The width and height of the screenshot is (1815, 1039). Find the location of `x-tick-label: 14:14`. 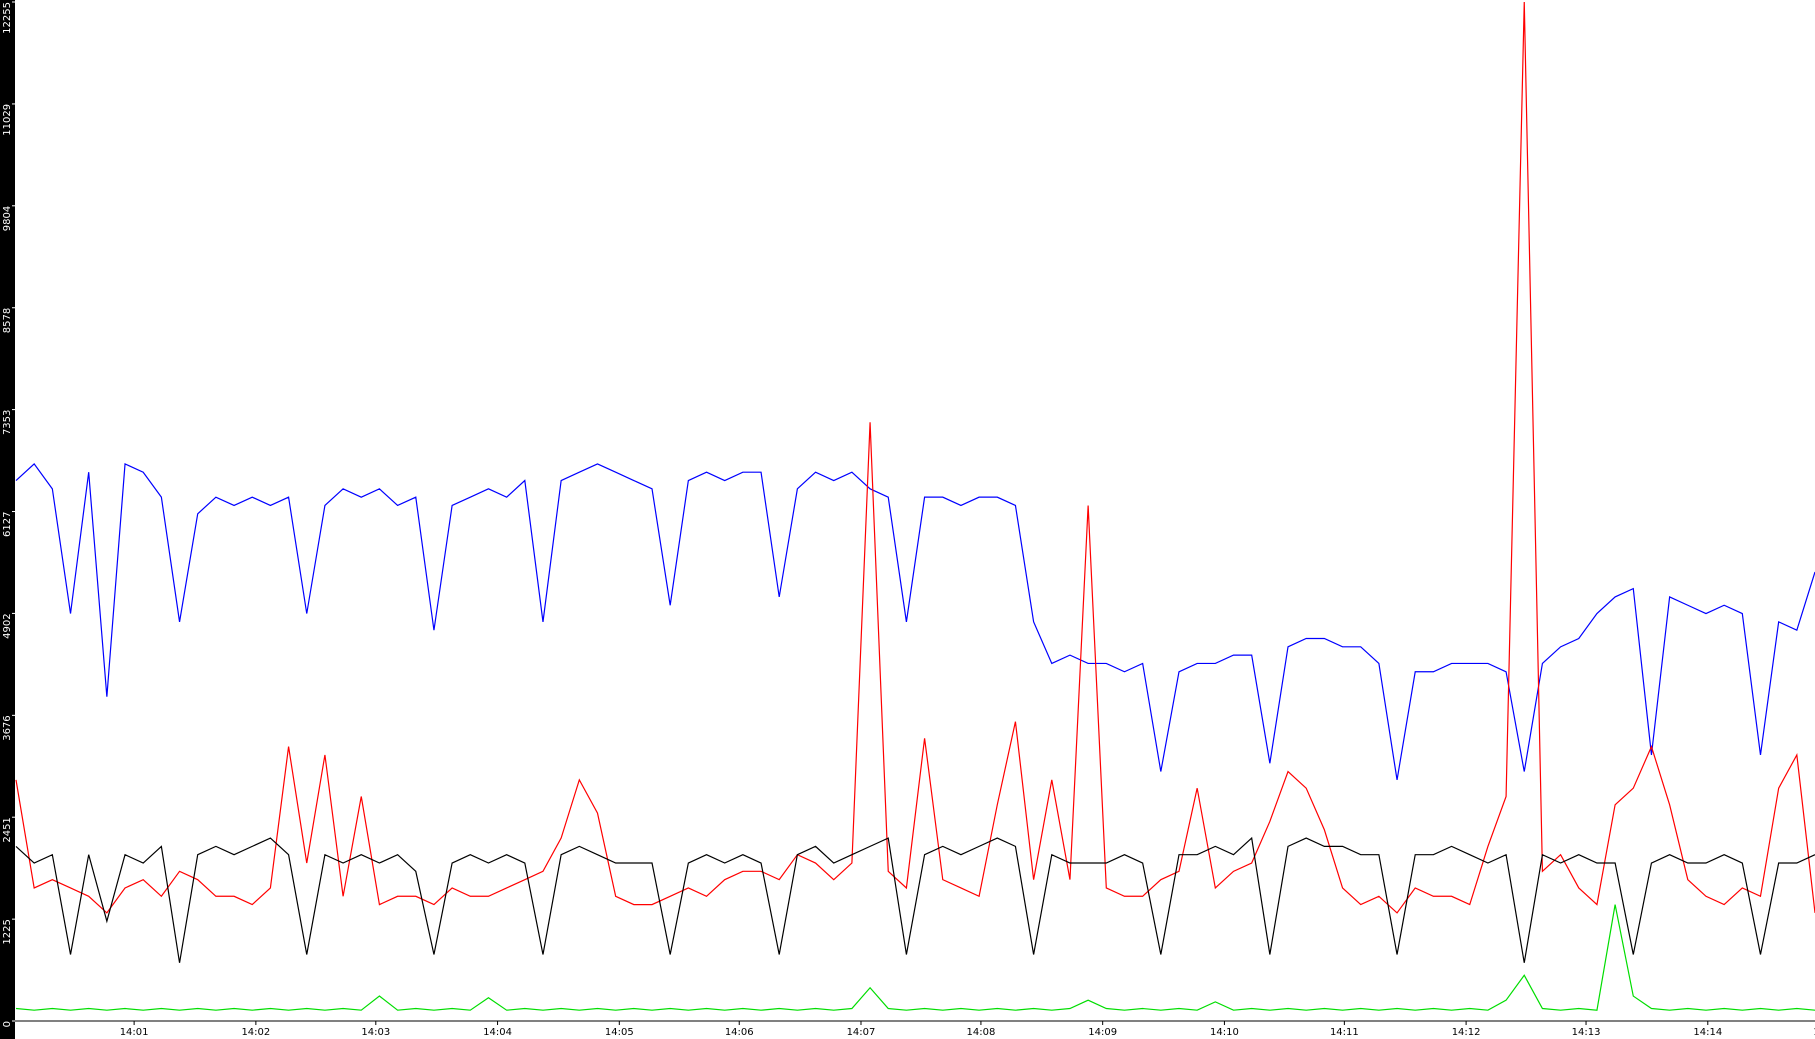

x-tick-label: 14:14 is located at coordinates (1707, 1032).